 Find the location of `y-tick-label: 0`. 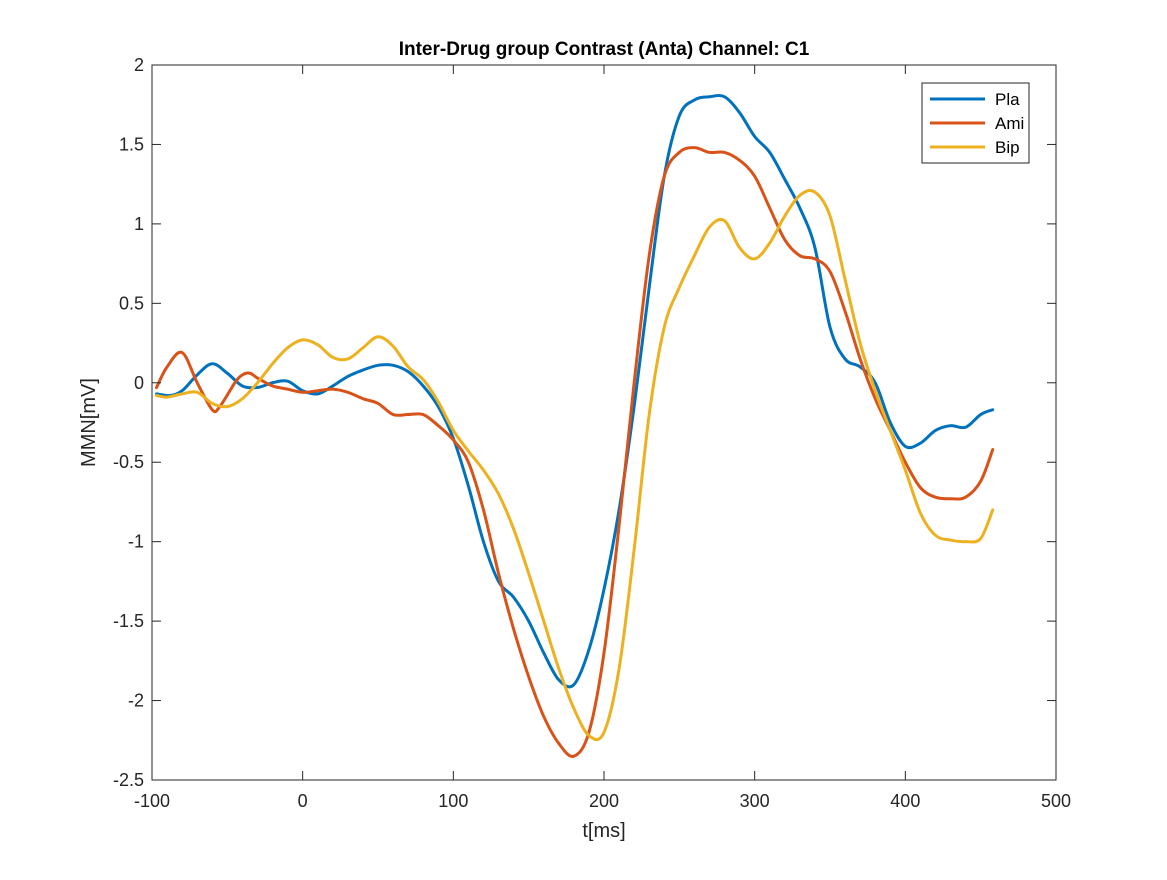

y-tick-label: 0 is located at coordinates (139, 383).